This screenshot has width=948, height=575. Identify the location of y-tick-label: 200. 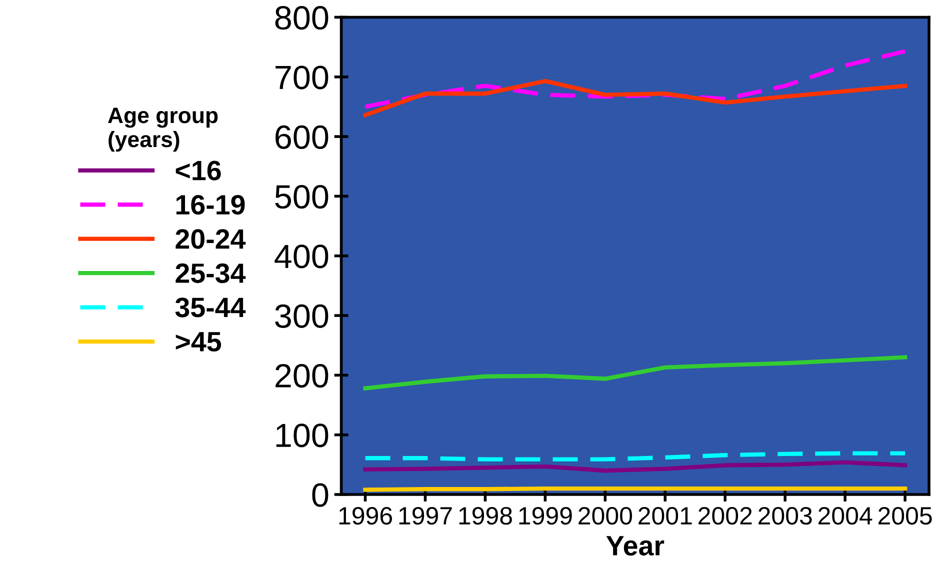
(302, 376).